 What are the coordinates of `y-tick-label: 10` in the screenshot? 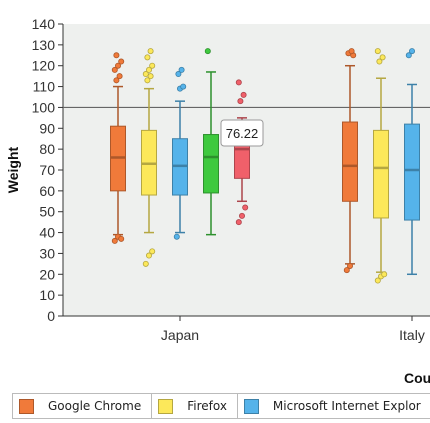 It's located at (47, 295).